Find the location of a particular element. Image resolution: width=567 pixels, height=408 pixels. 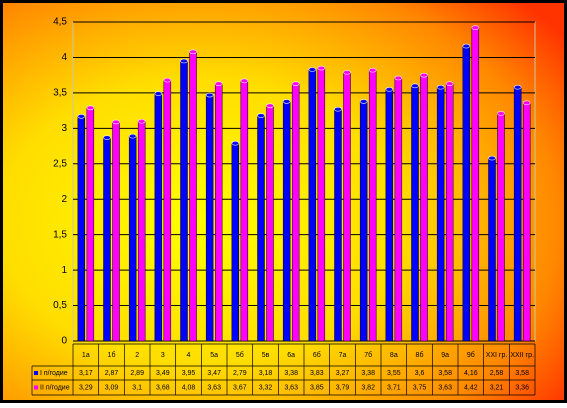

table-value: 3,83 is located at coordinates (317, 373).